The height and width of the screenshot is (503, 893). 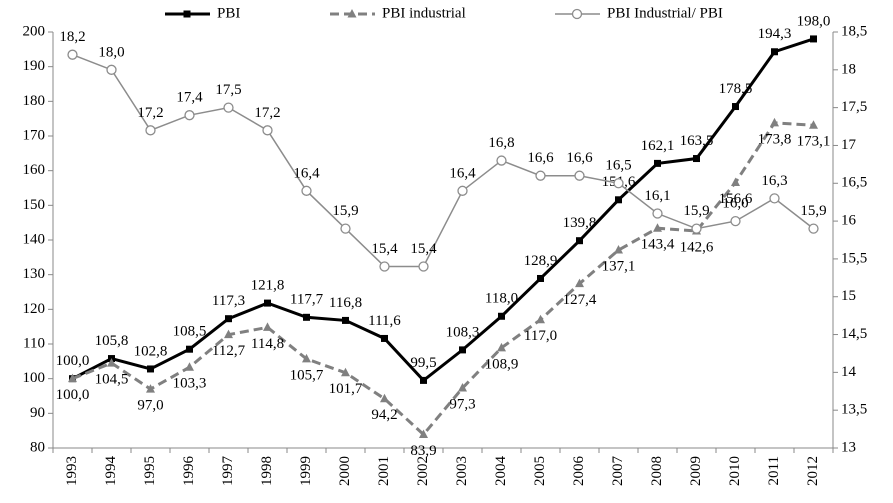 I want to click on y-tick-label: 90, so click(x=37, y=413).